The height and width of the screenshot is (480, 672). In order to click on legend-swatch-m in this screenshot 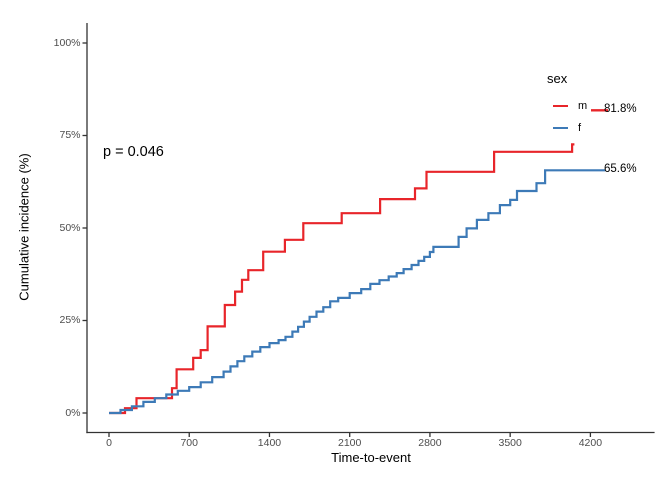, I will do `click(560, 106)`.